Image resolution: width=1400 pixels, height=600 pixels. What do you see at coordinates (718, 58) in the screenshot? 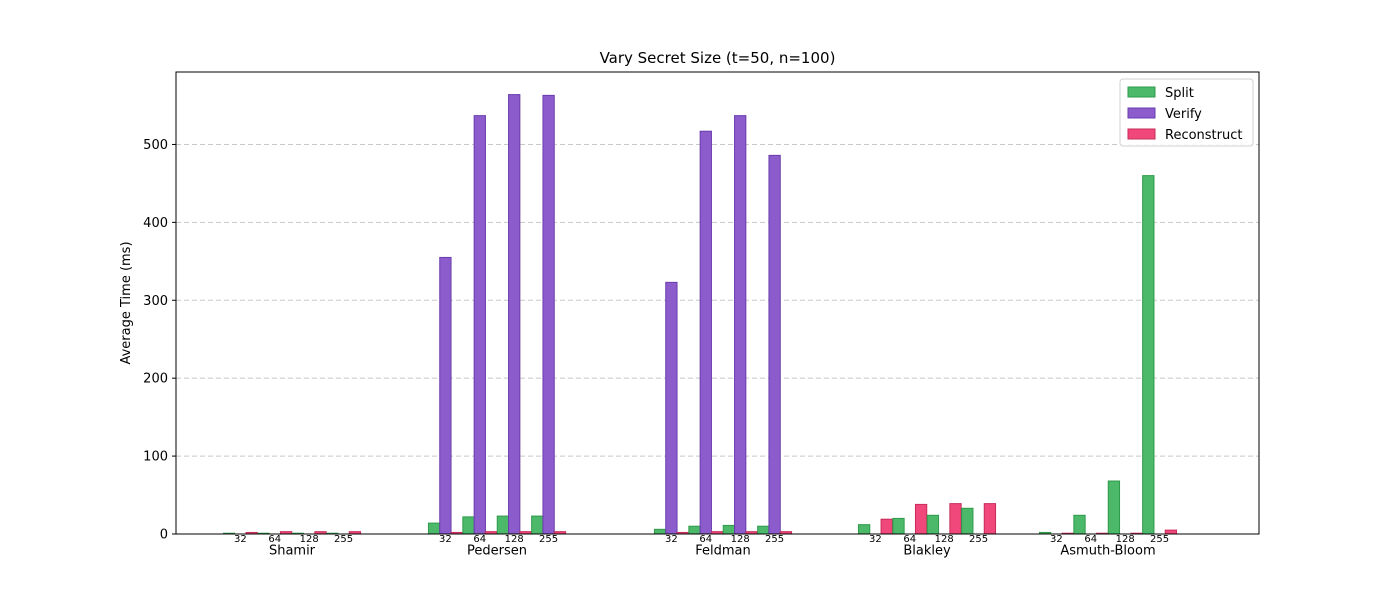
I see `chart-title: Vary Secret Size (t=50, n=100)` at bounding box center [718, 58].